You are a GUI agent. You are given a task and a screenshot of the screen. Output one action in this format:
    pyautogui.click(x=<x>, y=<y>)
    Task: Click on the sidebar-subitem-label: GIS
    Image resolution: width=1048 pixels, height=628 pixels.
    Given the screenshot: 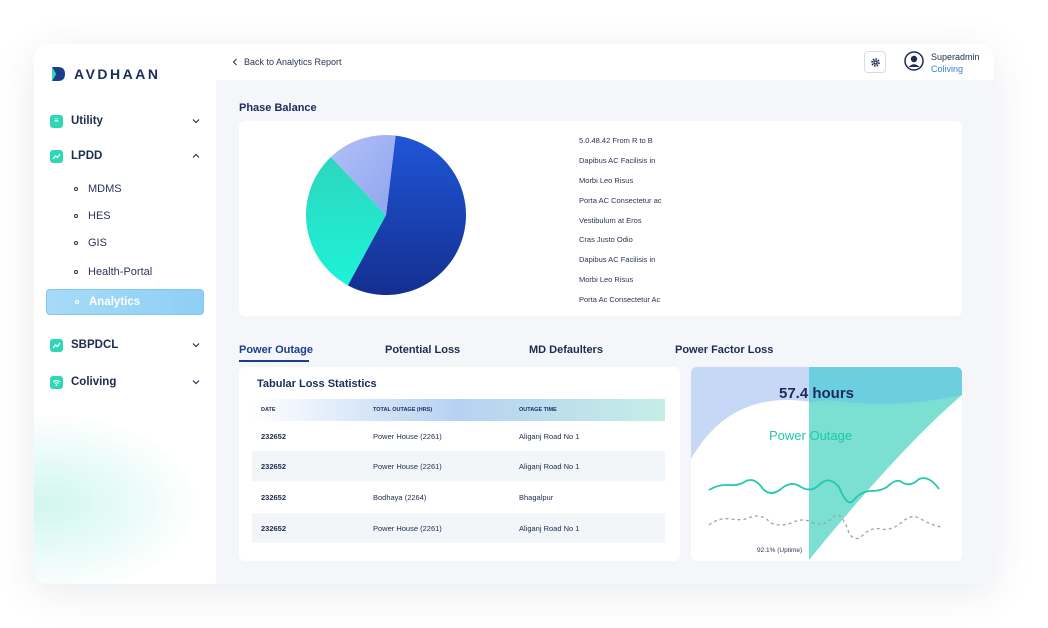 What is the action you would take?
    pyautogui.click(x=97, y=243)
    